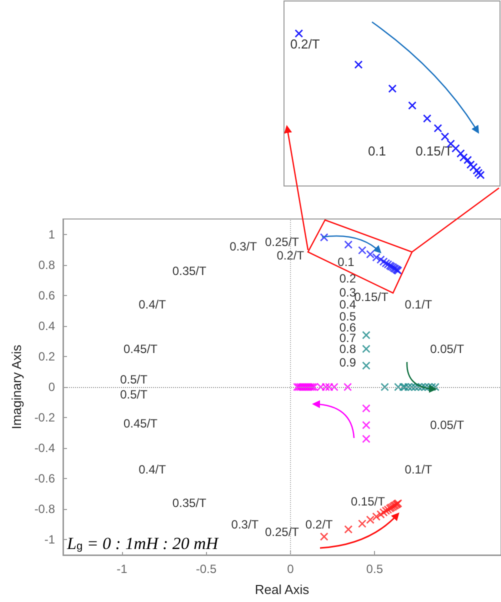 The width and height of the screenshot is (501, 602). What do you see at coordinates (375, 569) in the screenshot?
I see `x-tick-label: 0.5` at bounding box center [375, 569].